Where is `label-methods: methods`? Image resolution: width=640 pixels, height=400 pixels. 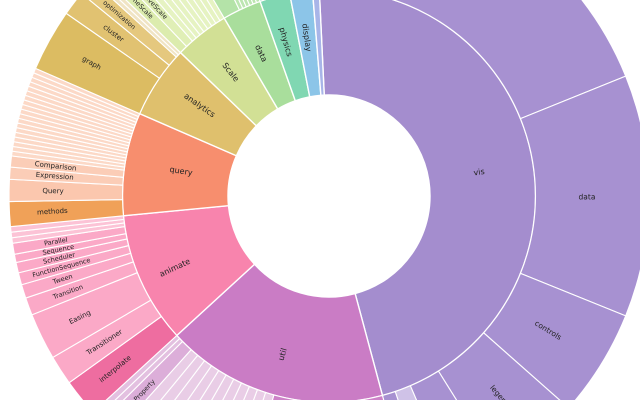
label-methods: methods is located at coordinates (52, 212).